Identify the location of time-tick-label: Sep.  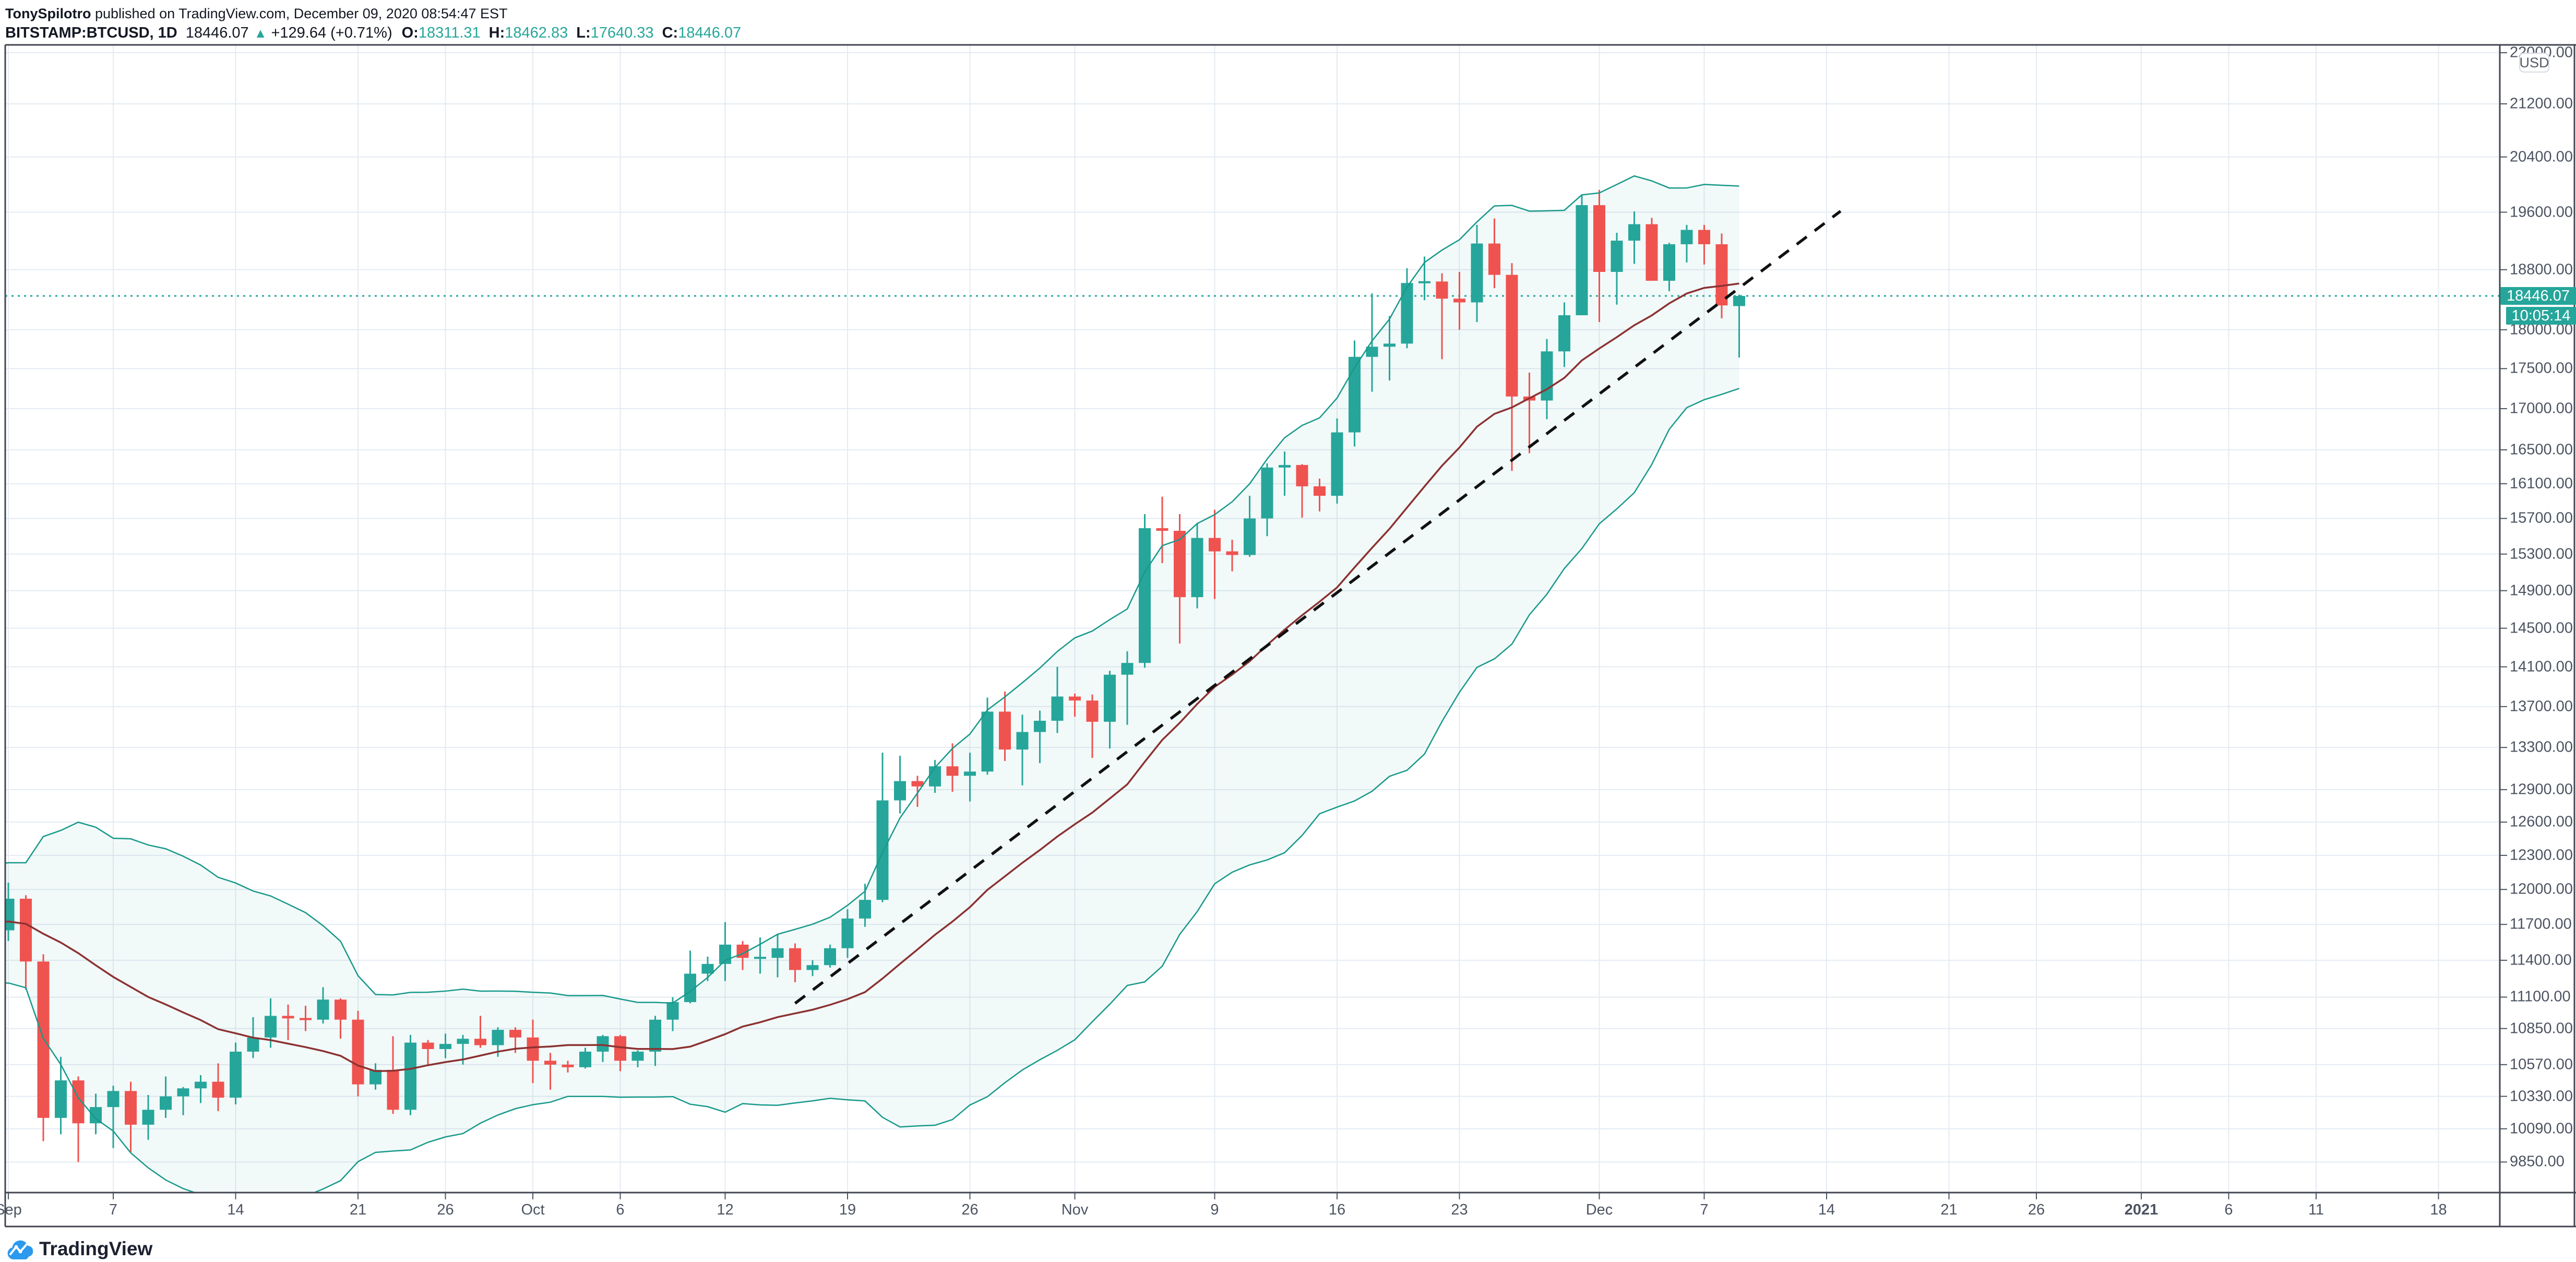
(11, 1209).